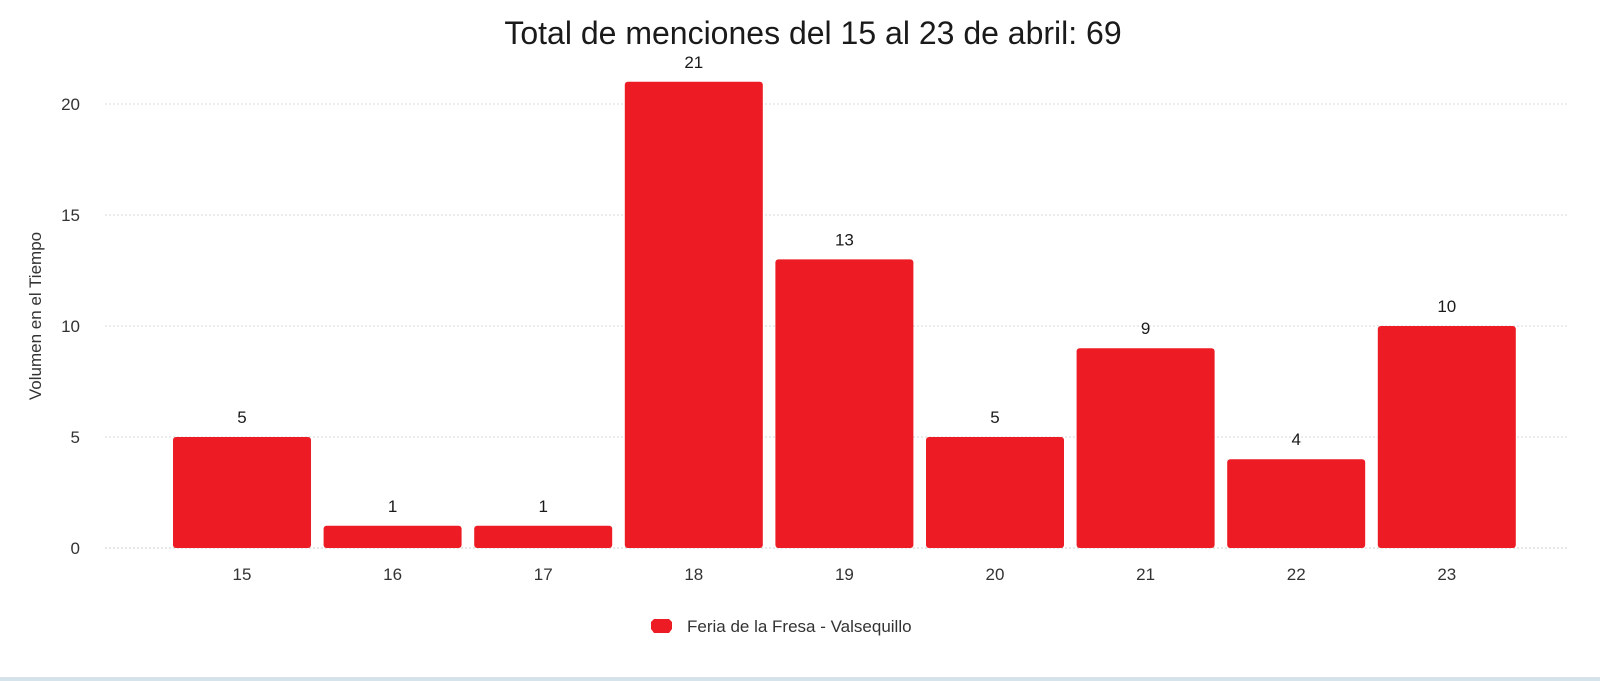 Image resolution: width=1600 pixels, height=681 pixels. I want to click on x-tick-label: 19, so click(844, 574).